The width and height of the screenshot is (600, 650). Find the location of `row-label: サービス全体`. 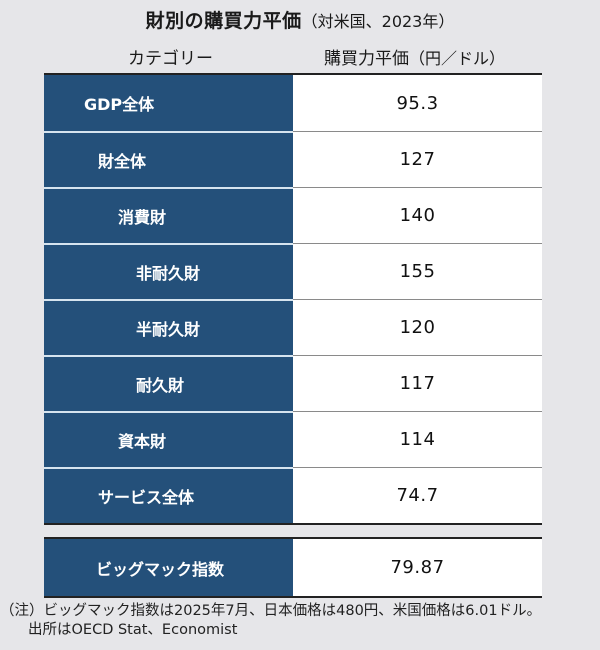

row-label: サービス全体 is located at coordinates (168, 495).